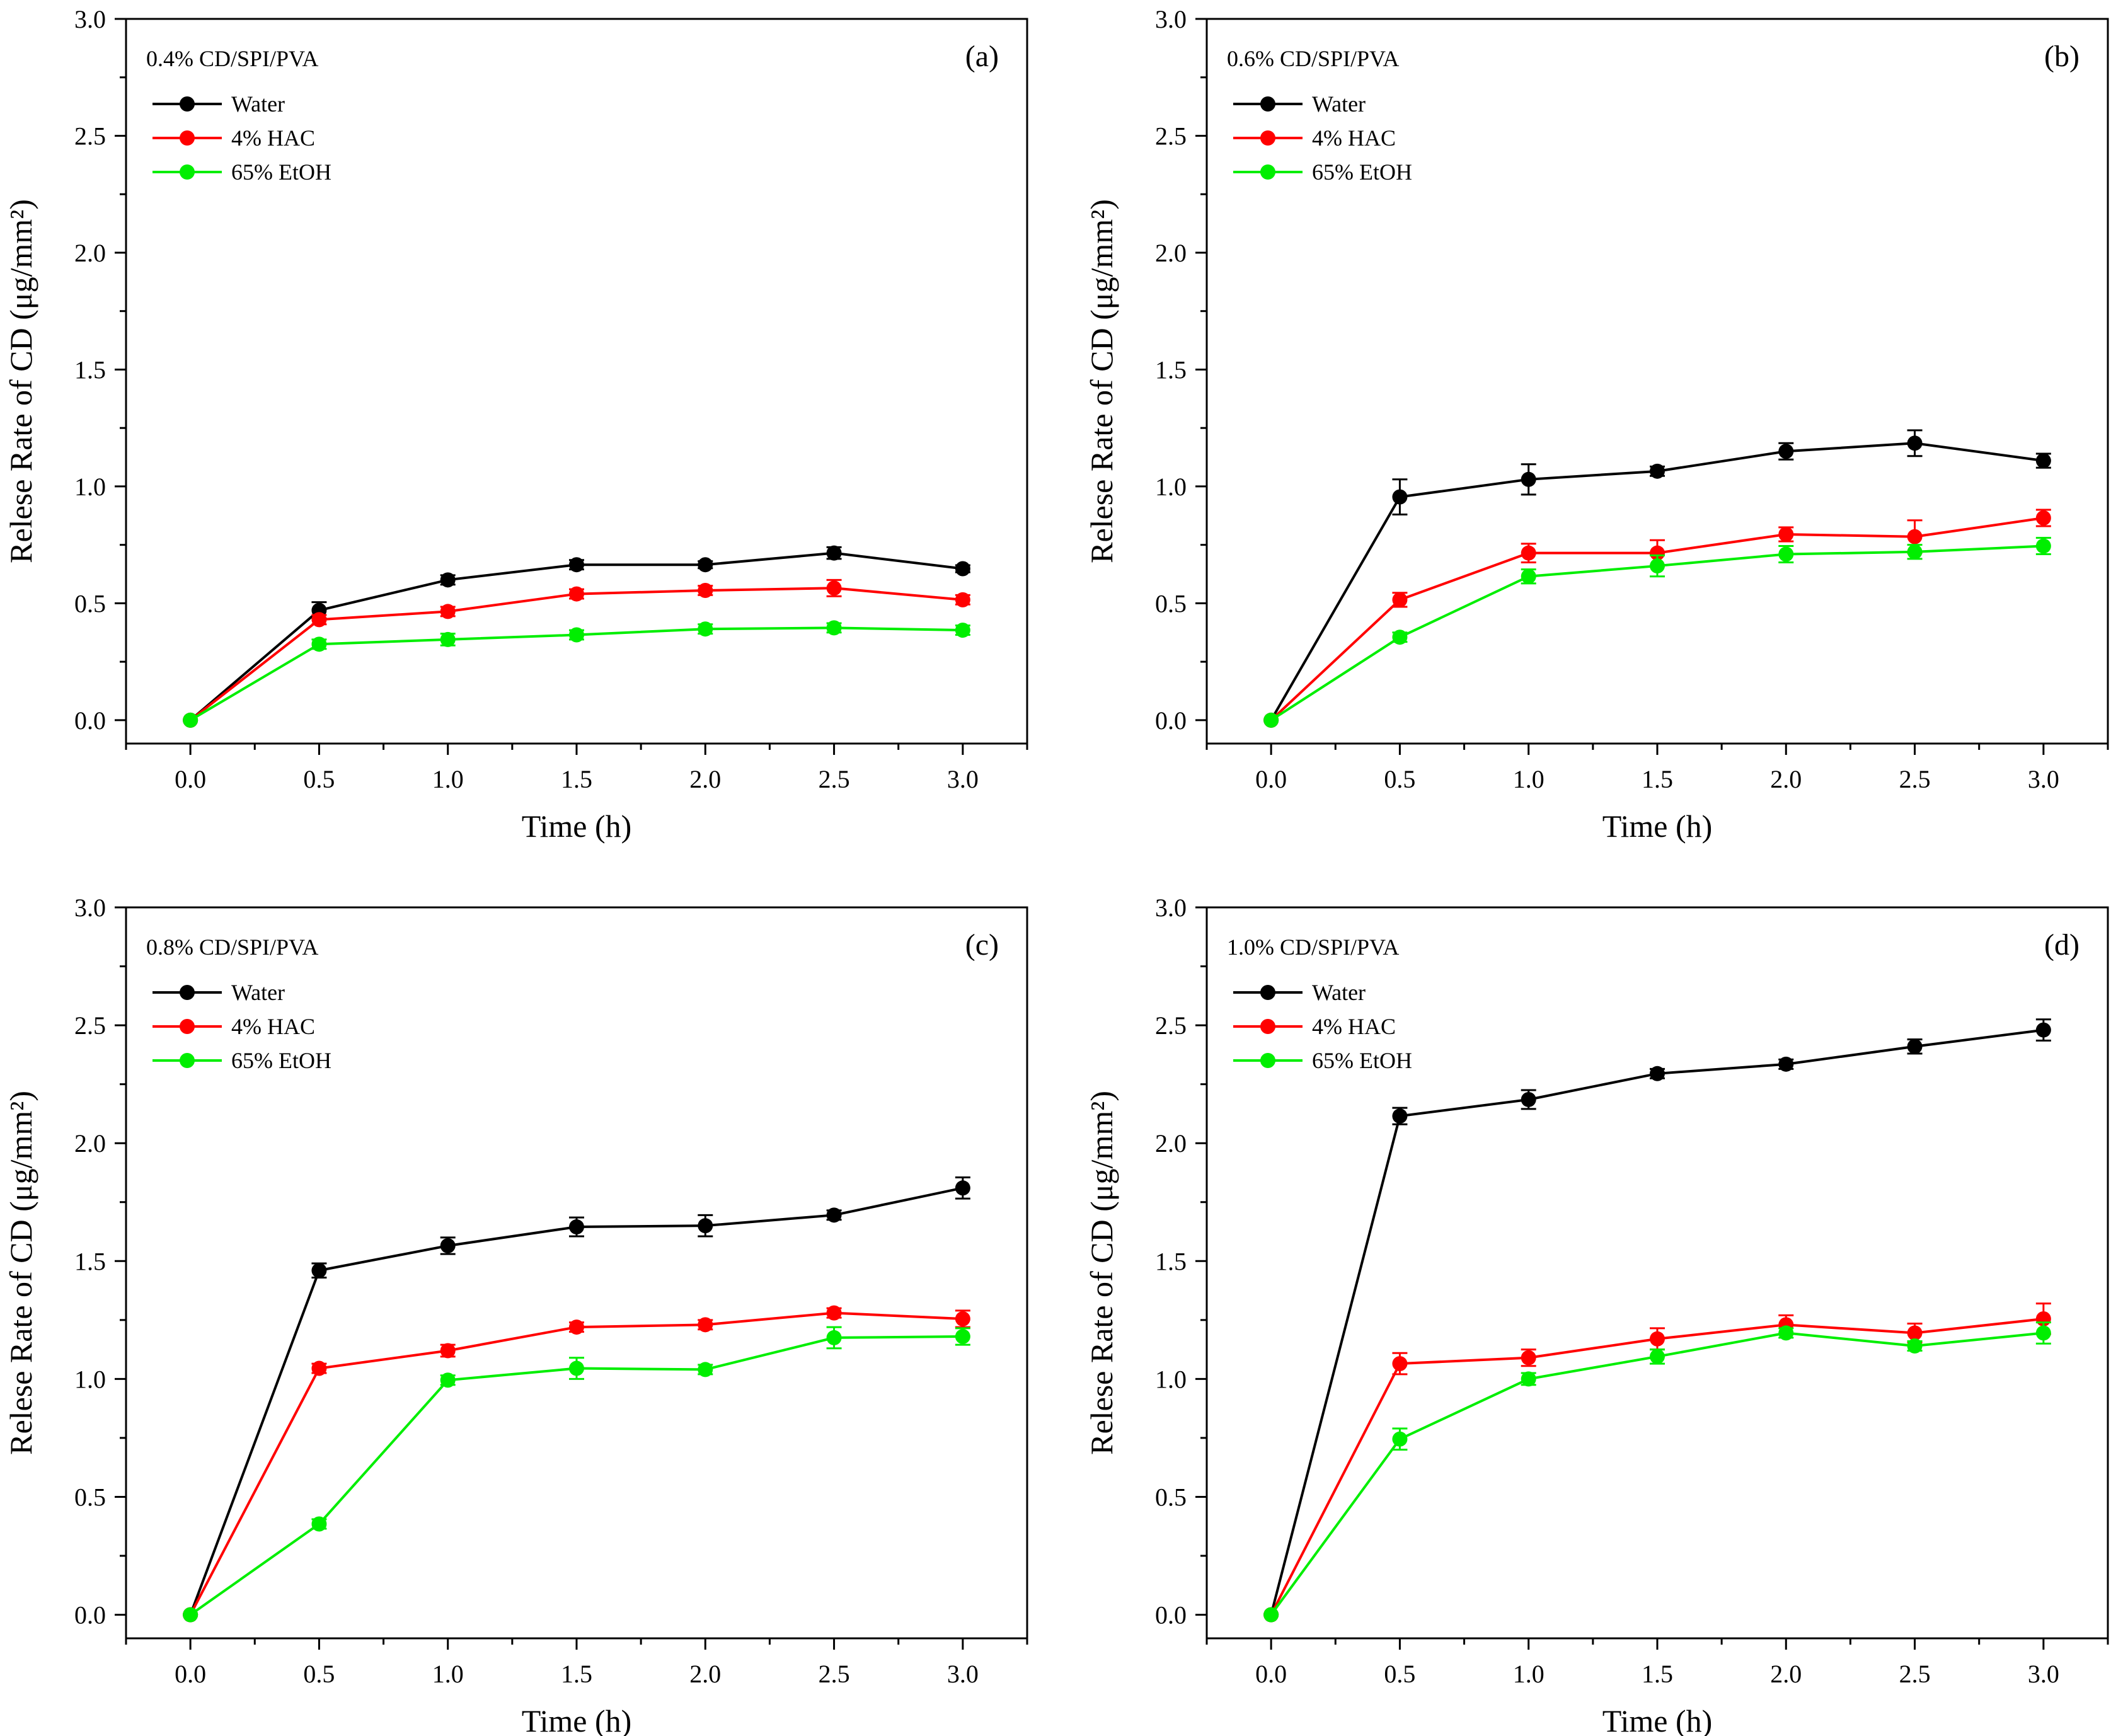 The width and height of the screenshot is (2111, 1736). What do you see at coordinates (982, 56) in the screenshot?
I see `panel-label: (a)` at bounding box center [982, 56].